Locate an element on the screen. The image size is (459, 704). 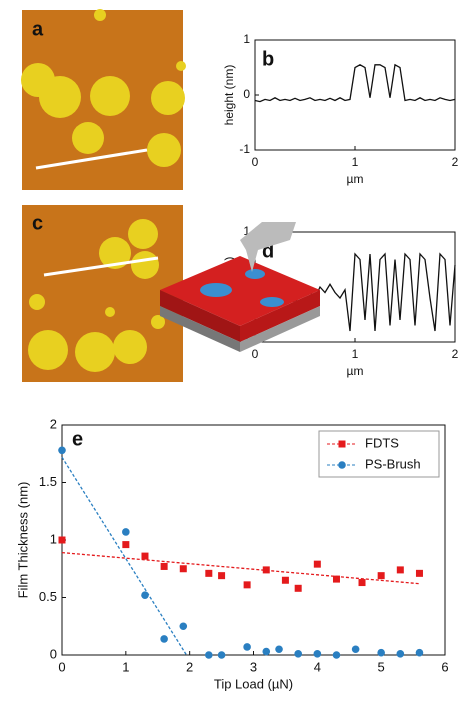
schematic-inset is located at coordinates (240, 287).